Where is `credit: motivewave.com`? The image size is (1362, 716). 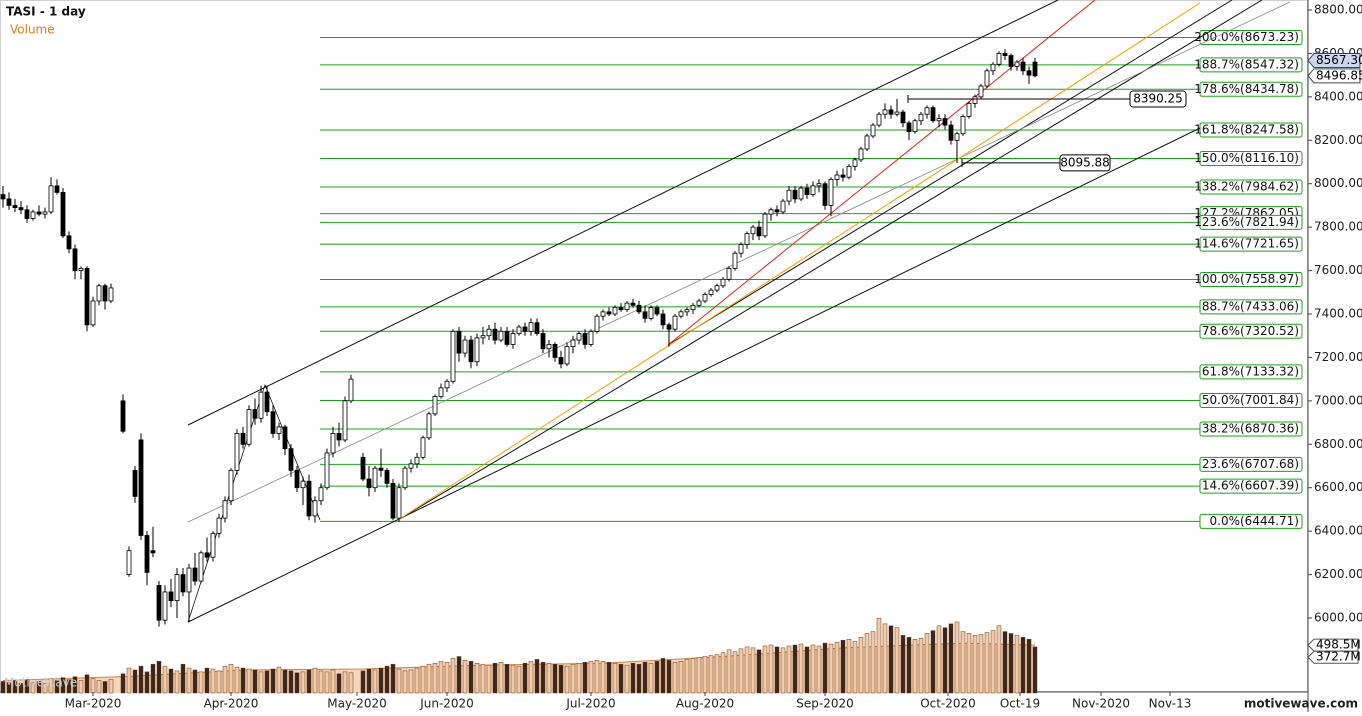 credit: motivewave.com is located at coordinates (1301, 704).